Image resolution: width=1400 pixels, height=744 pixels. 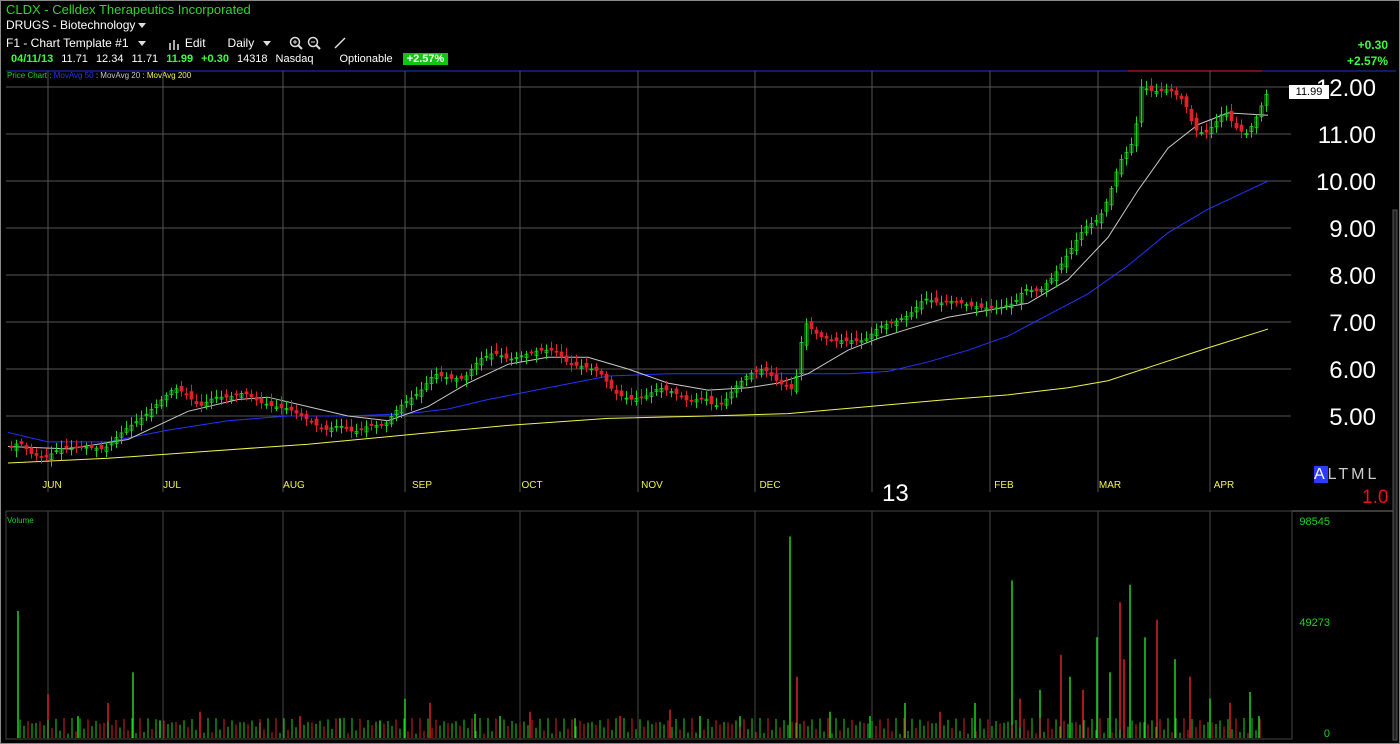 I want to click on timeframe-selector: ALTML, so click(x=1346, y=475).